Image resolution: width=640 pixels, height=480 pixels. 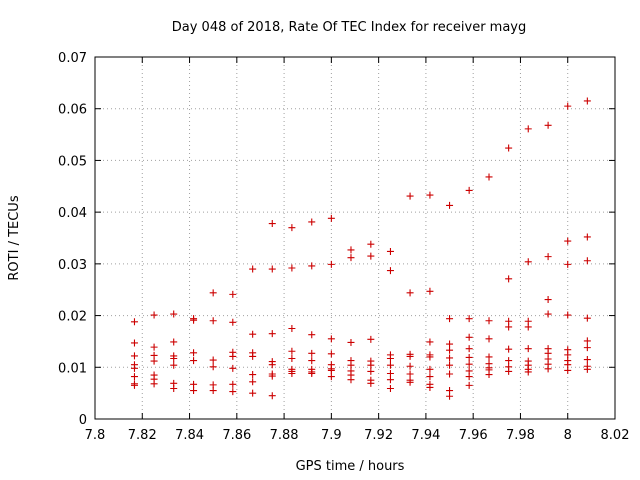 I want to click on y-tick-label: 0.05, so click(x=72, y=161).